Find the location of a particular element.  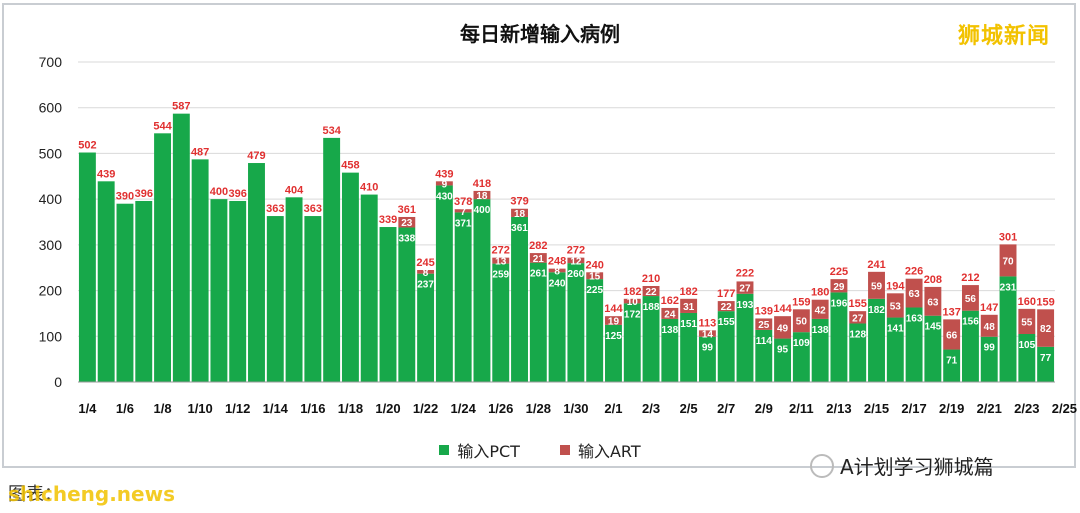

art-label: 7 is located at coordinates (463, 212).